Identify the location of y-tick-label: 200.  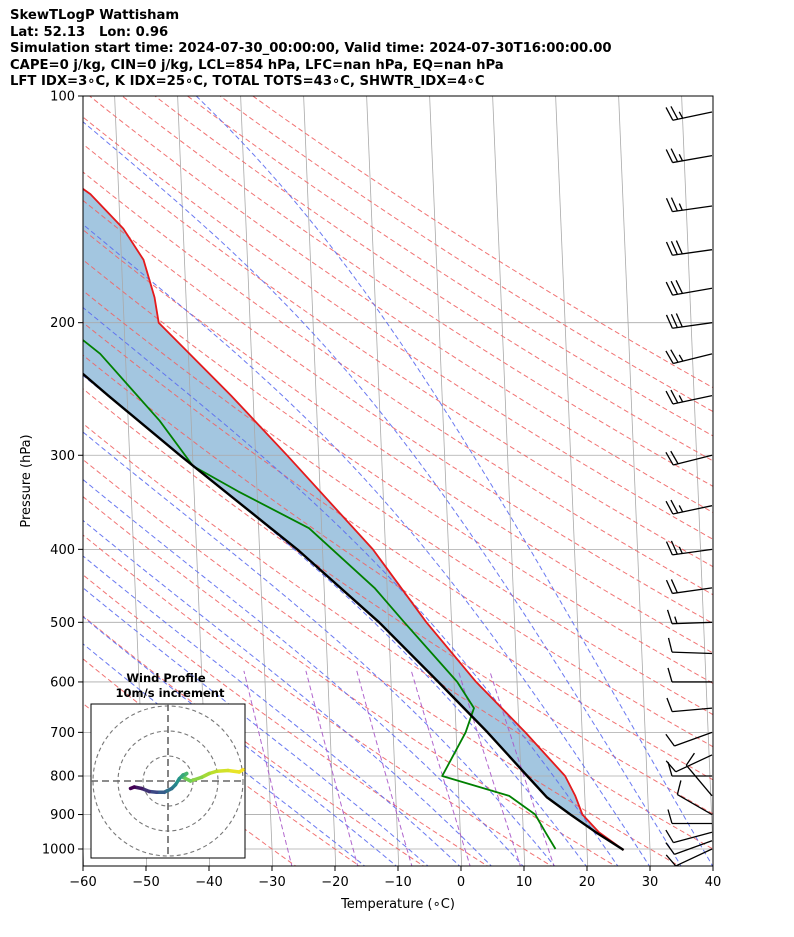
(62, 323).